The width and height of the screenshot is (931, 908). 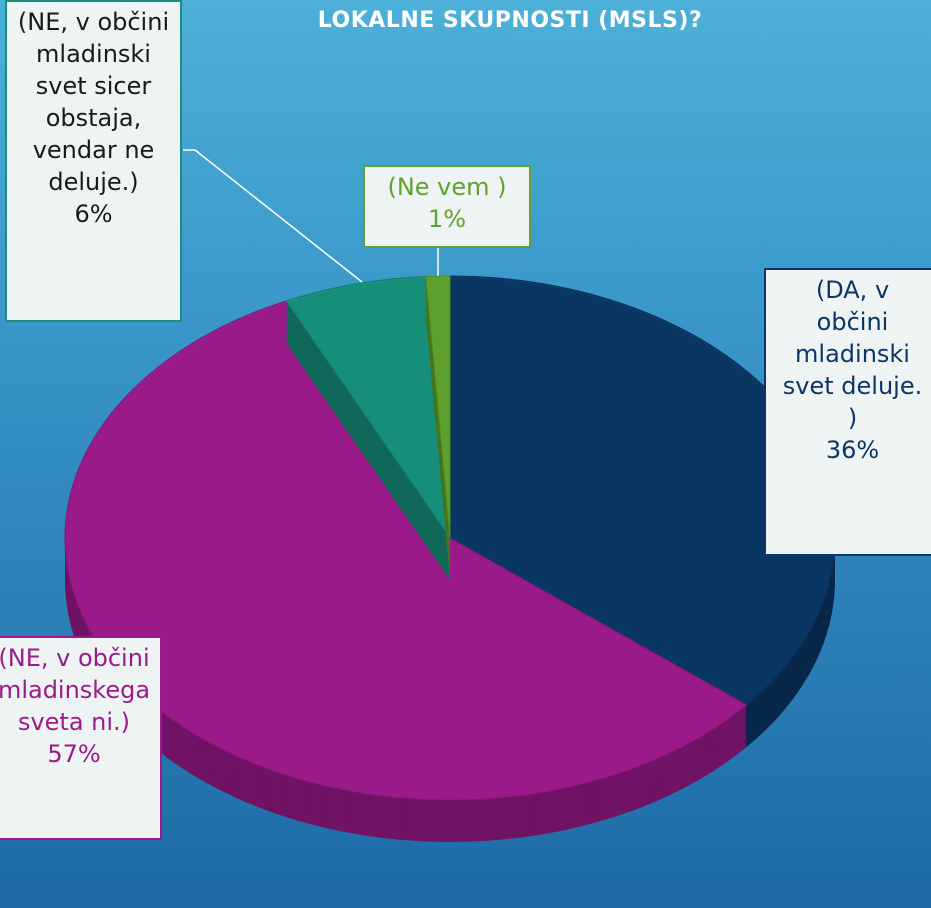 I want to click on data-label: (NE, v občini mladinskega sveta ni.) 57%, so click(x=81, y=738).